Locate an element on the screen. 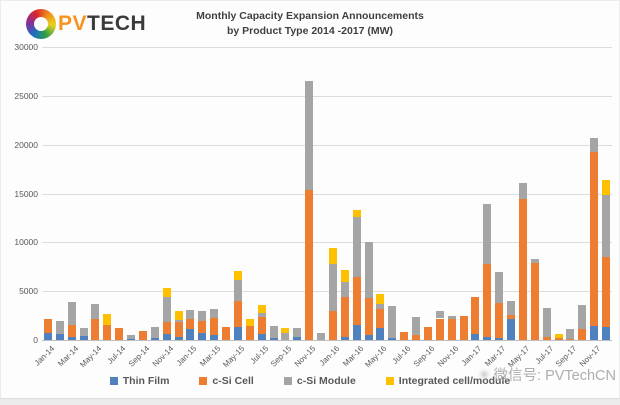 The image size is (620, 405). legend-label: c-Si Module is located at coordinates (326, 381).